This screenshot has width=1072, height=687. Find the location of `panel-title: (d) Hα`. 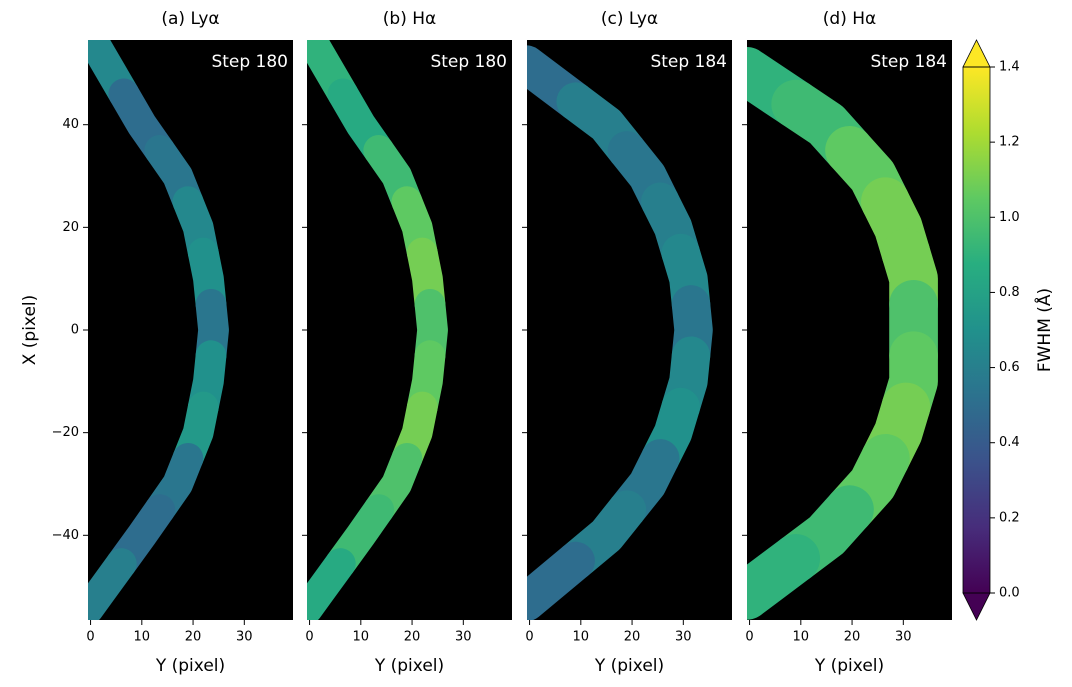

panel-title: (d) Hα is located at coordinates (849, 19).